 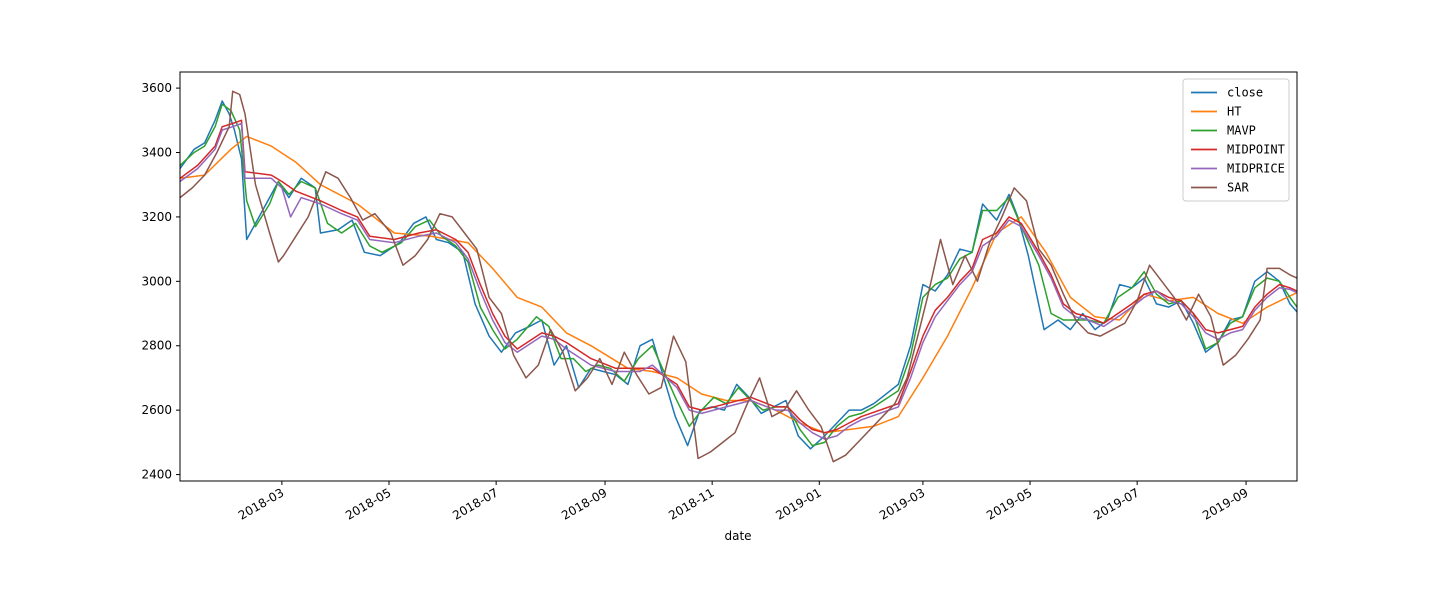 I want to click on legend-label-close: close, so click(x=1245, y=93).